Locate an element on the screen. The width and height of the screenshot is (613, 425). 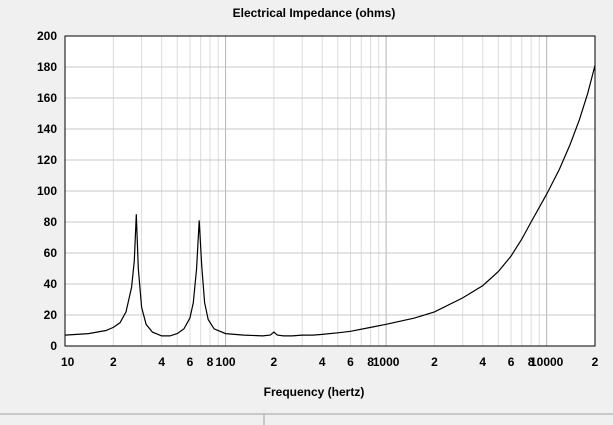
x-tick-label: 100 is located at coordinates (226, 362).